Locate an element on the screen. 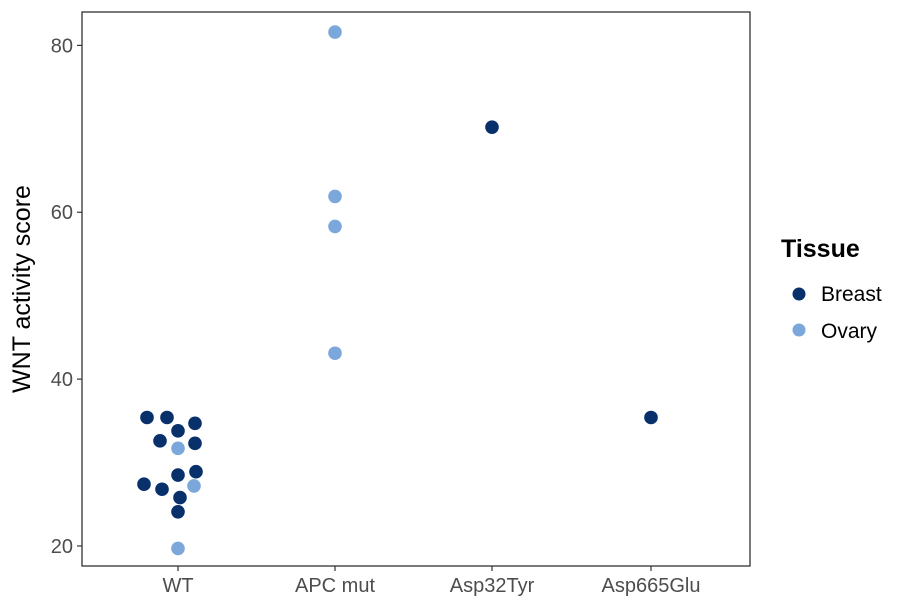  y-tick-label-60: 60 is located at coordinates (62, 213).